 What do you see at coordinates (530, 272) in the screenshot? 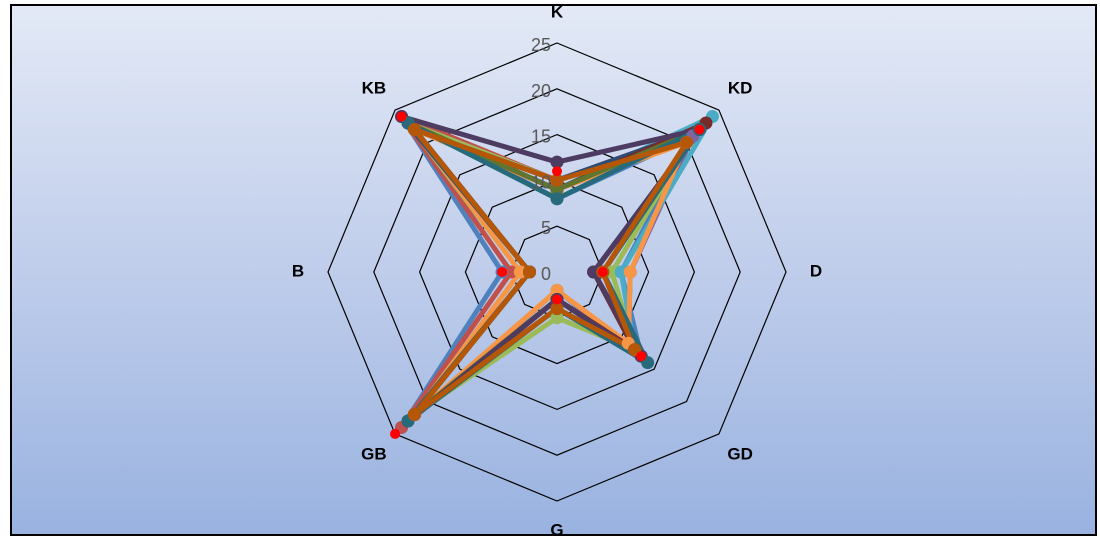
I see `data-point-12-b` at bounding box center [530, 272].